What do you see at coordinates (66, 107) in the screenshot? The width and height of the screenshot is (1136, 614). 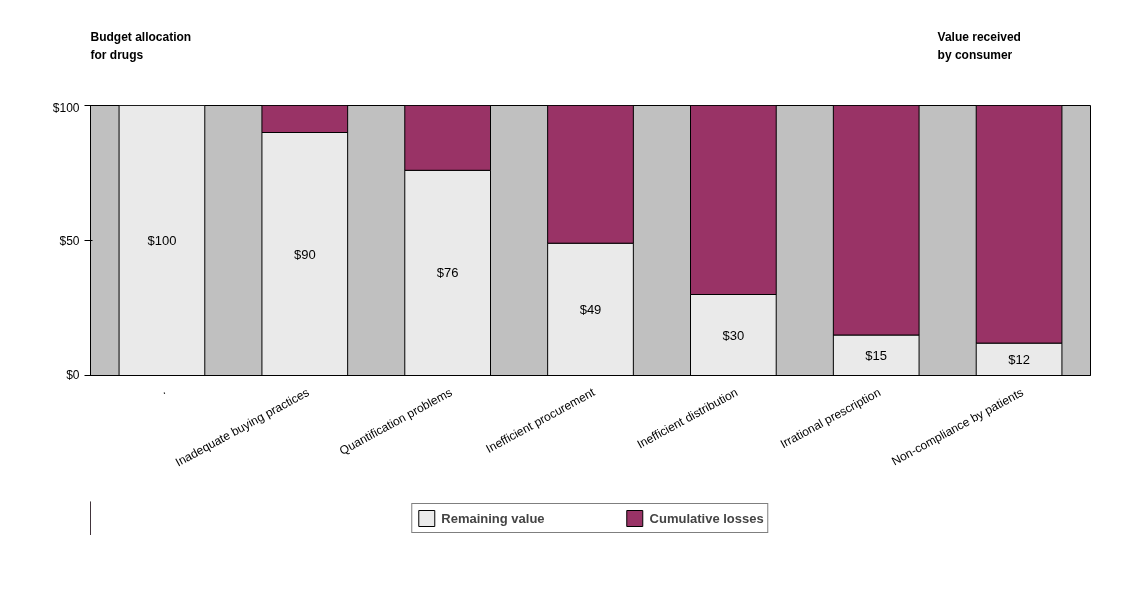 I see `y-tick-label: $100` at bounding box center [66, 107].